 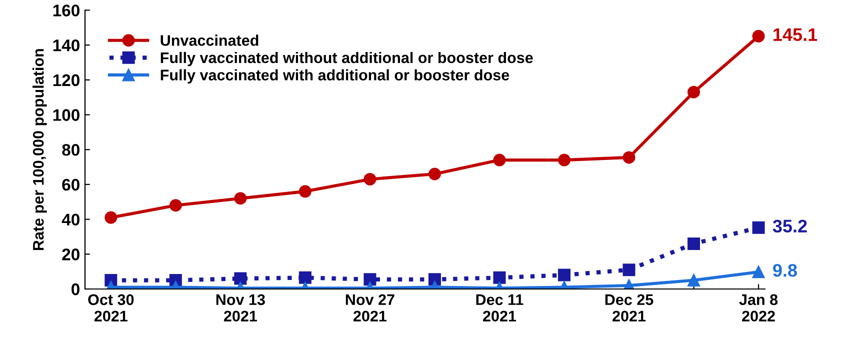 What do you see at coordinates (76, 289) in the screenshot?
I see `y-tick-label: 0` at bounding box center [76, 289].